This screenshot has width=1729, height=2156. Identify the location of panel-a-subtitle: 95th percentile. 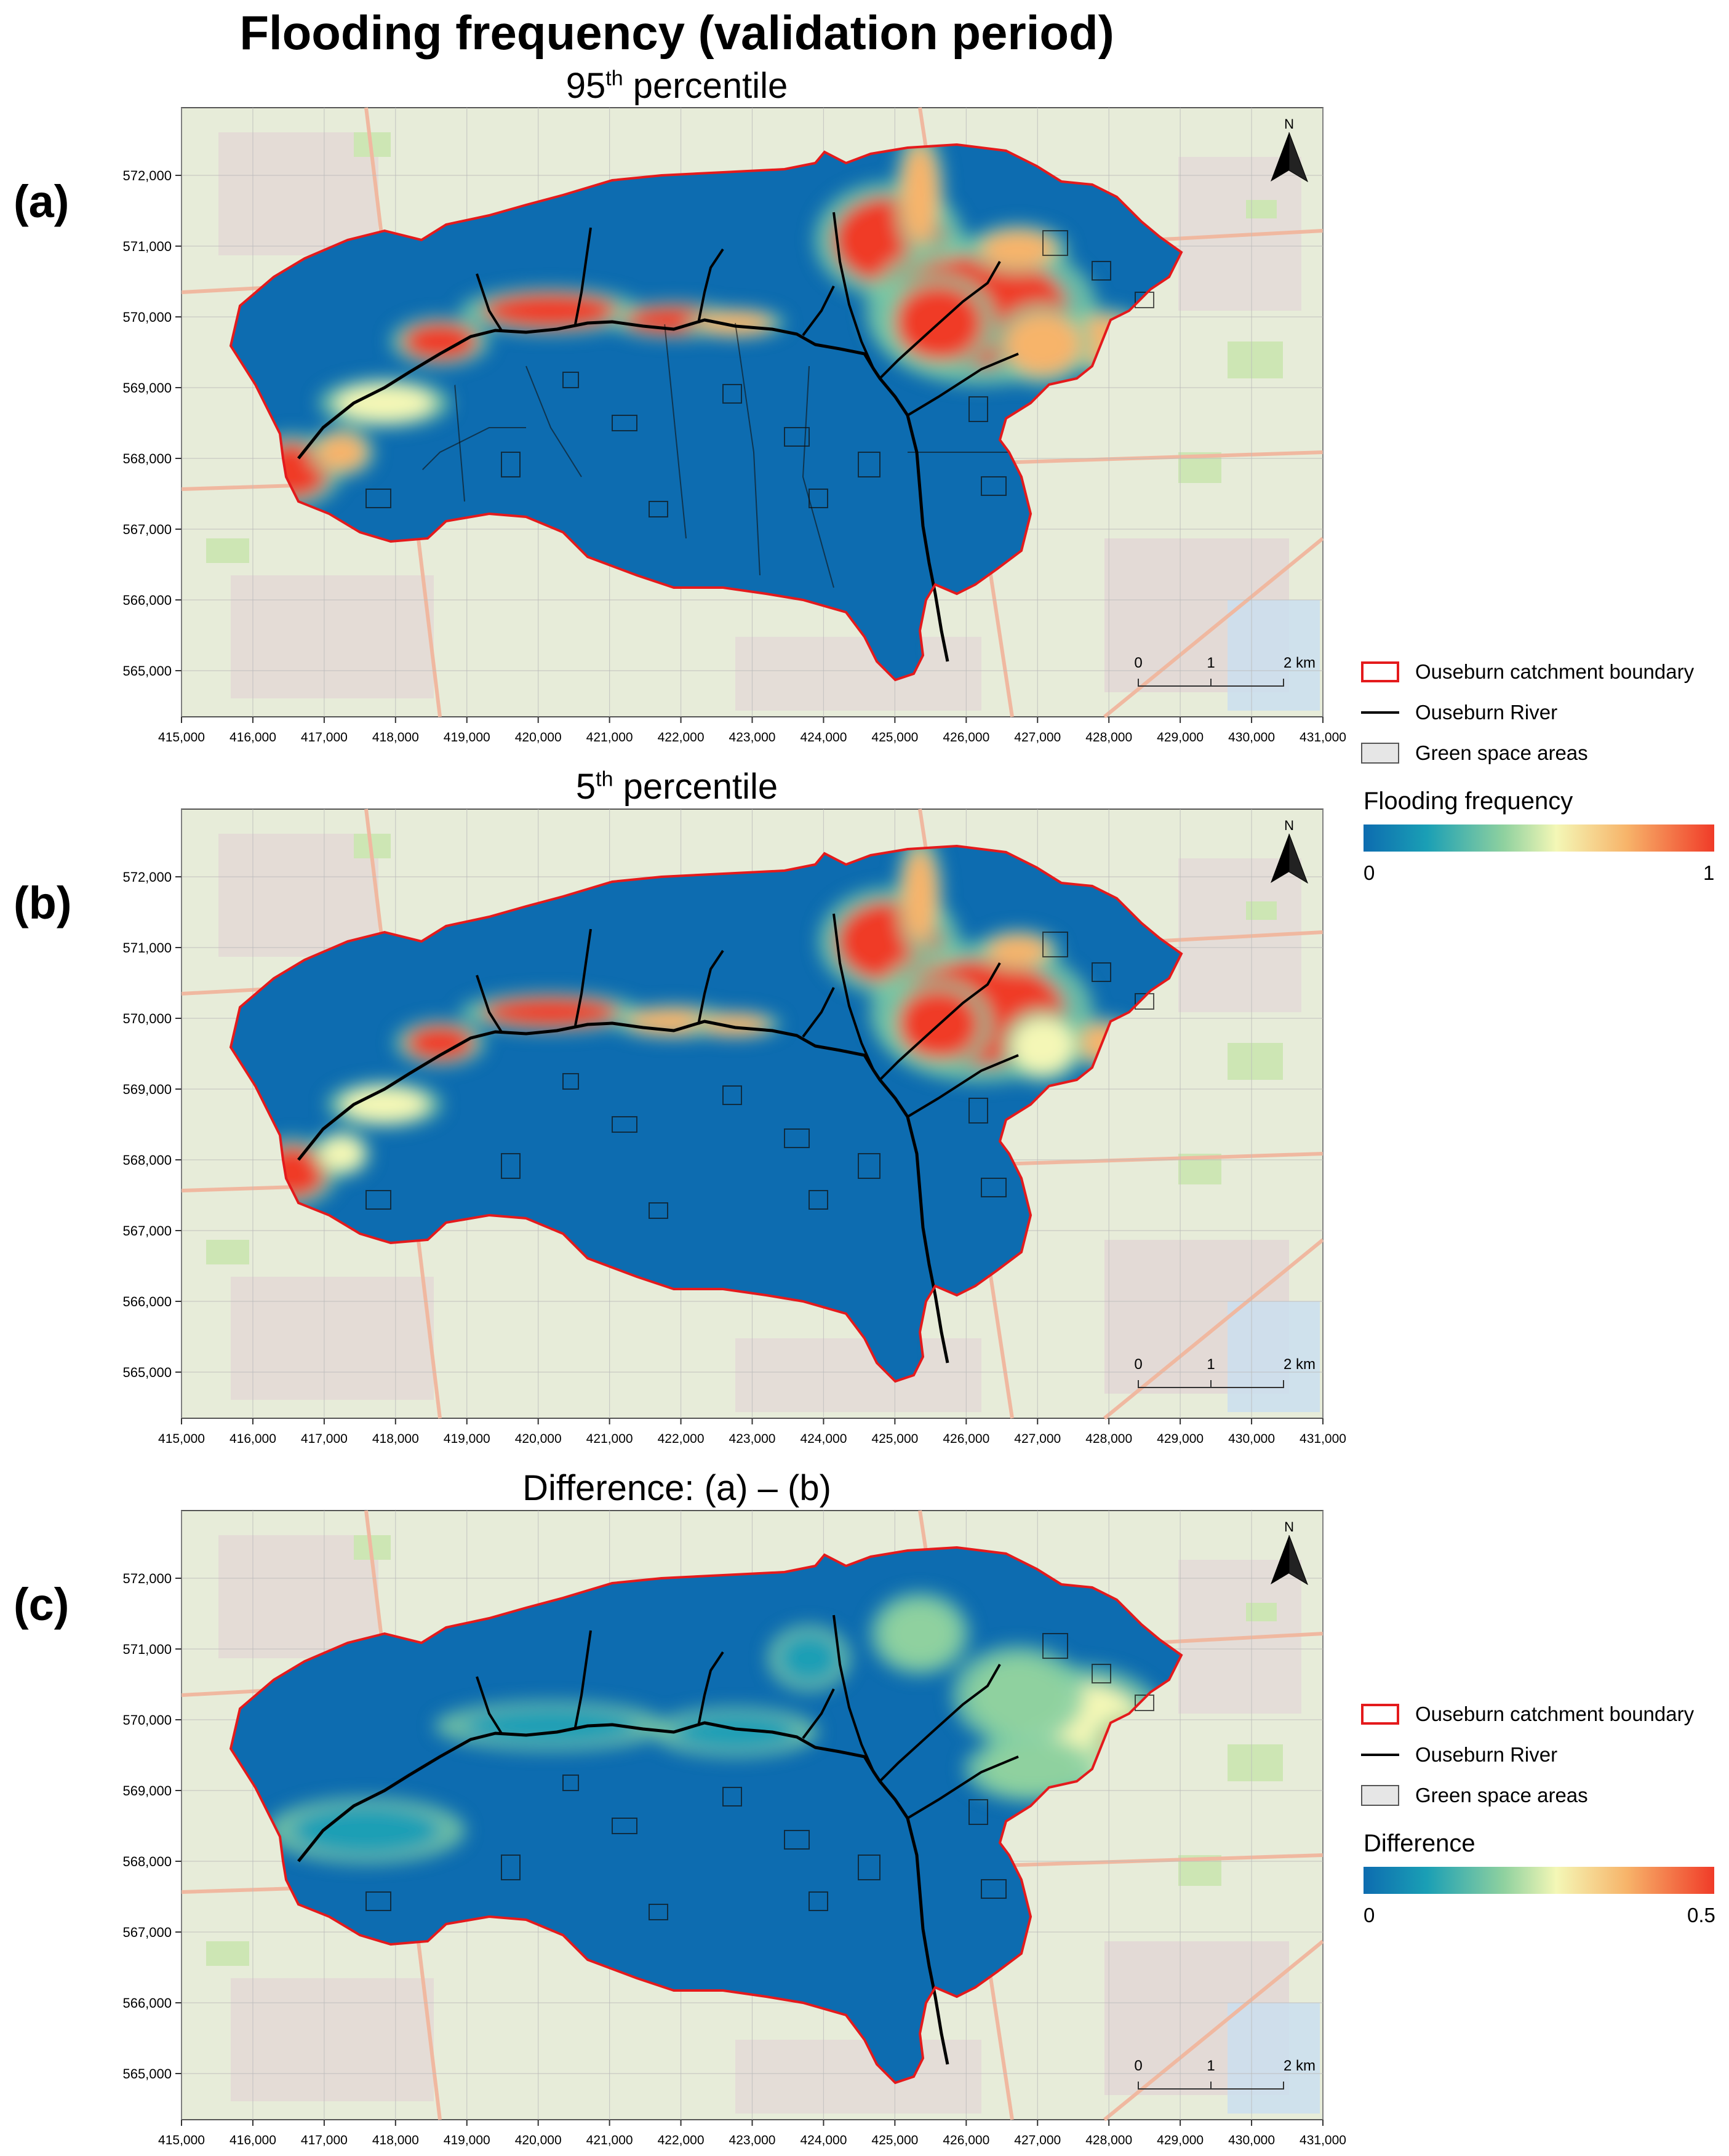
(676, 86).